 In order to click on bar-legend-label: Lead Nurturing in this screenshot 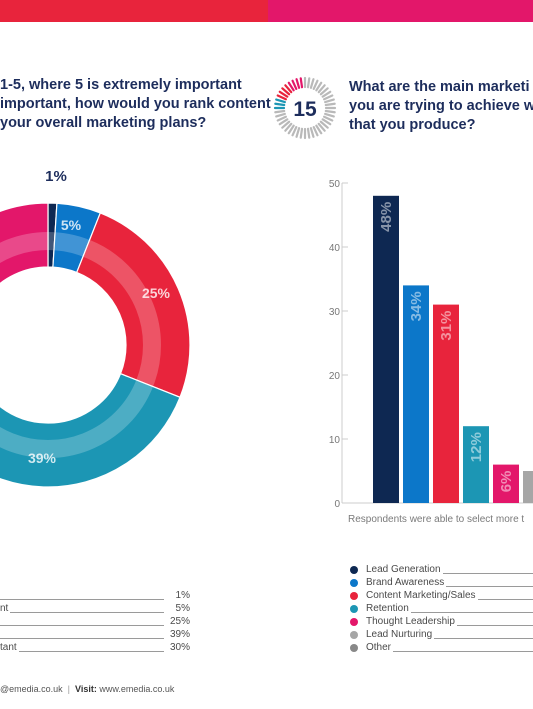, I will do `click(400, 634)`.